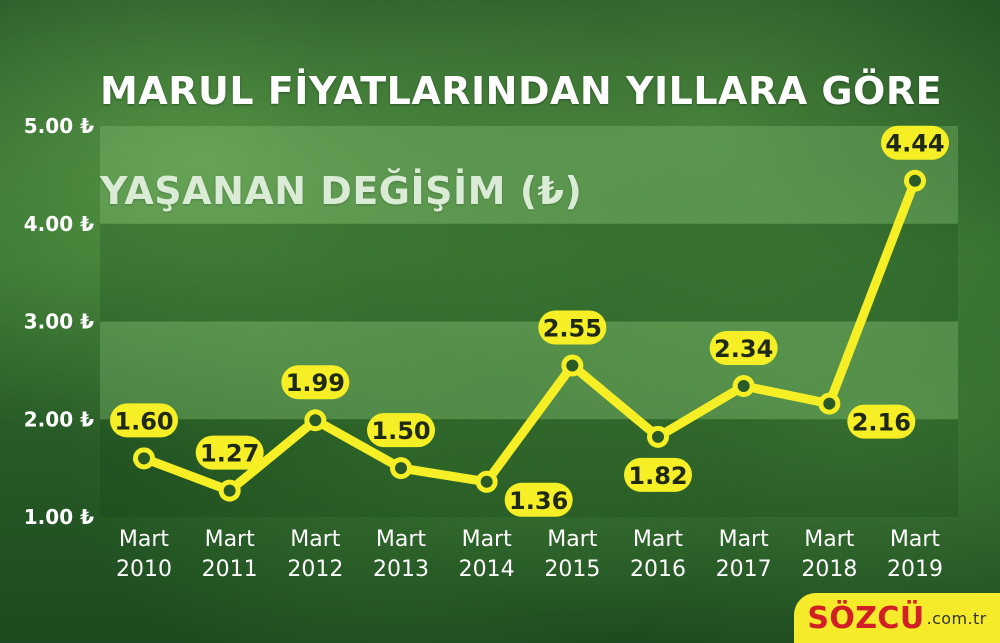 This screenshot has width=1000, height=643. What do you see at coordinates (401, 554) in the screenshot?
I see `x-tick-label: Mart 2013` at bounding box center [401, 554].